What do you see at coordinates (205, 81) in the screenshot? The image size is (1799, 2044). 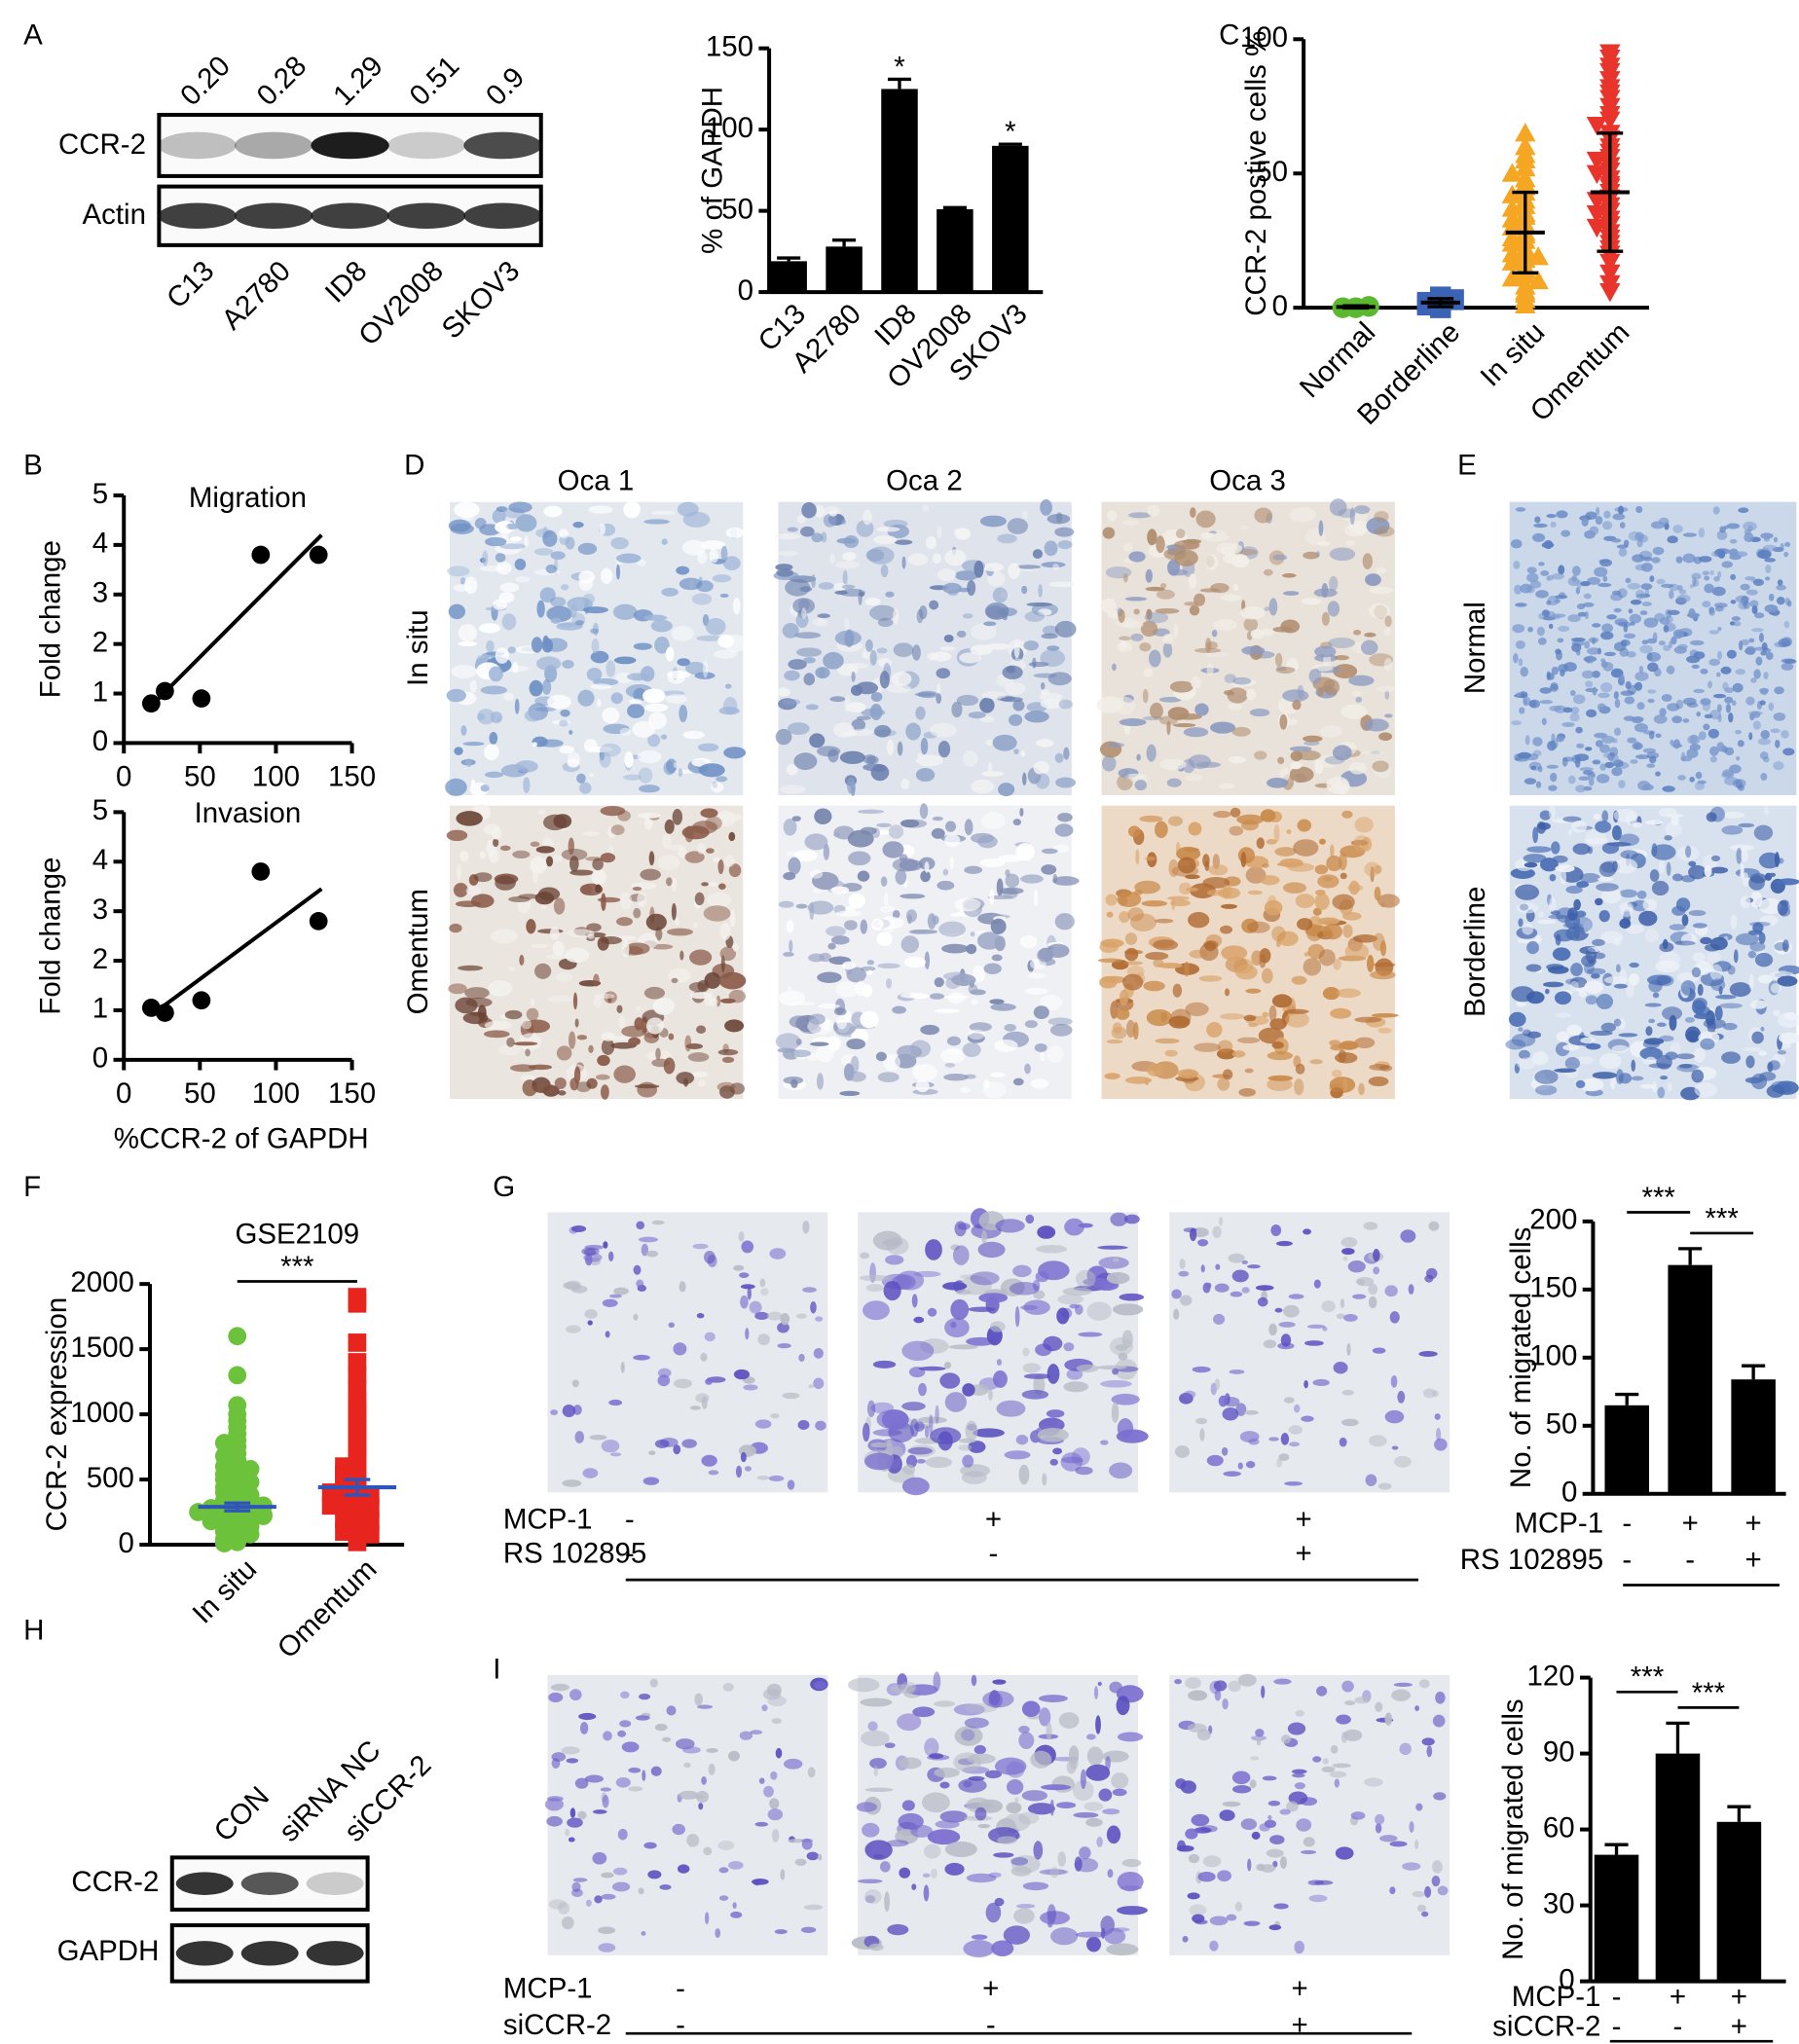 I see `band-ratio: 0.20` at bounding box center [205, 81].